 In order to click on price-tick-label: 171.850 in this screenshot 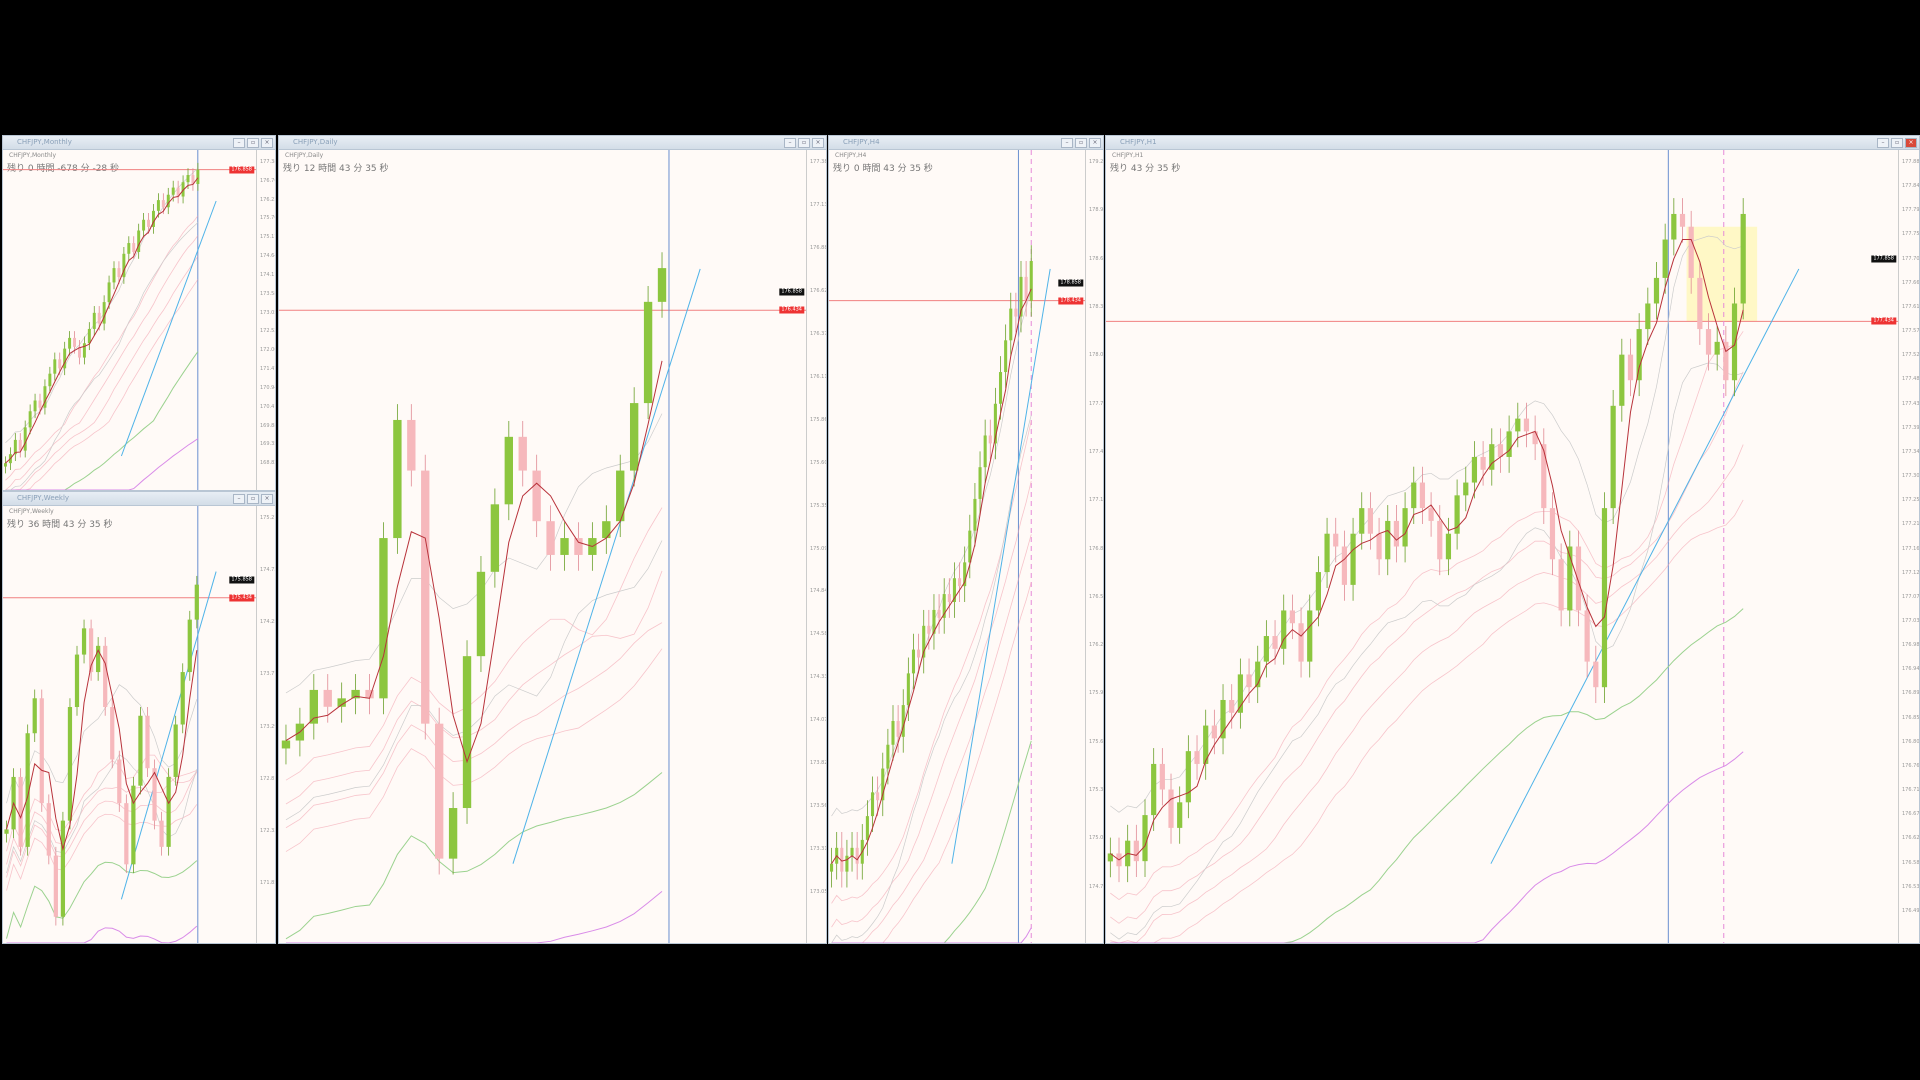, I will do `click(267, 882)`.